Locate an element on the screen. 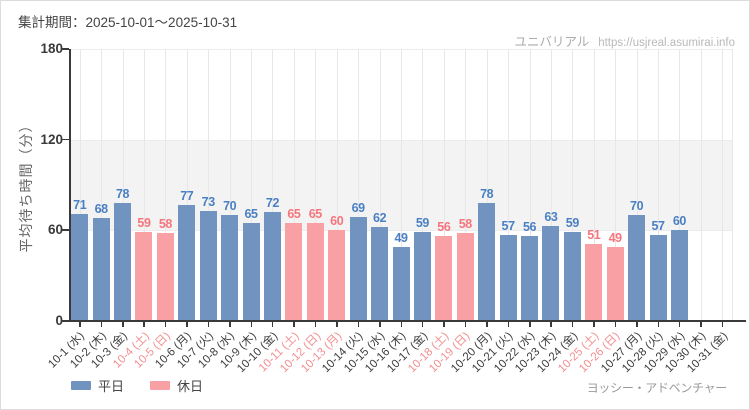 The width and height of the screenshot is (750, 410). attraction-name: ヨッシー・アドベンチャー is located at coordinates (657, 388).